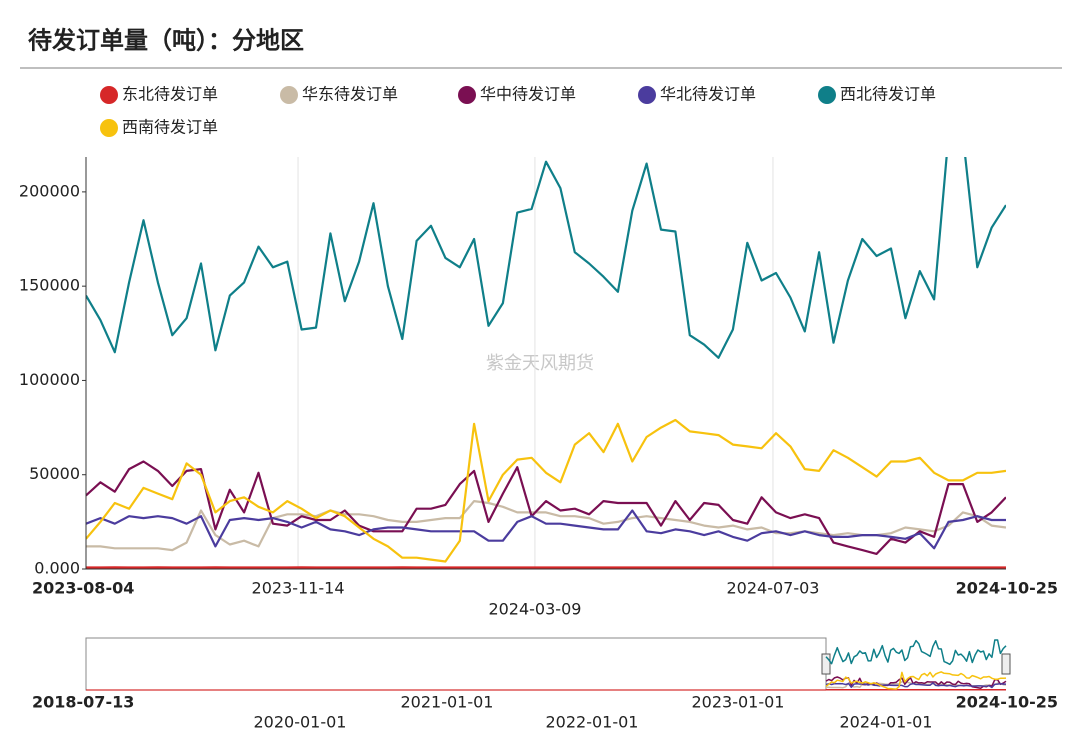  I want to click on chart-title: 待发订单量（吨）：分地区, so click(166, 40).